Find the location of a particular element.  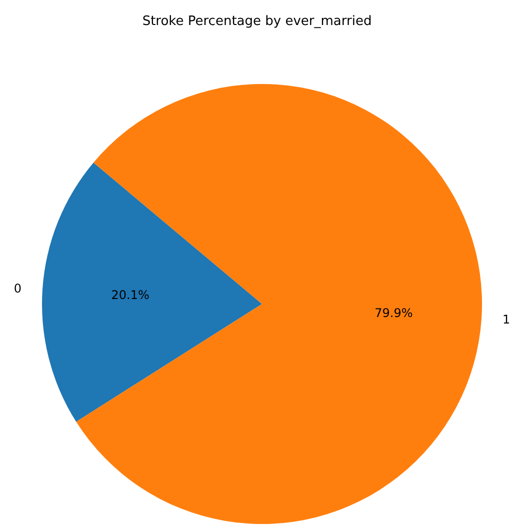

slice-label: 1 is located at coordinates (506, 319).